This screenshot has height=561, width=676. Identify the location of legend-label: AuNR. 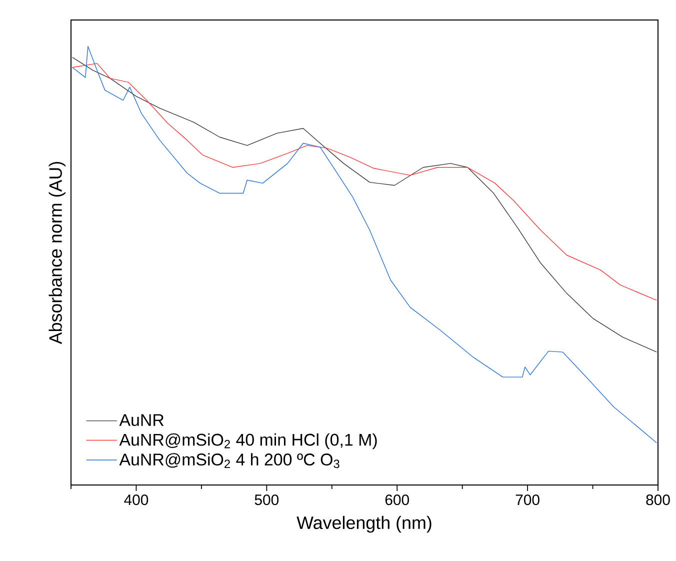
(141, 420).